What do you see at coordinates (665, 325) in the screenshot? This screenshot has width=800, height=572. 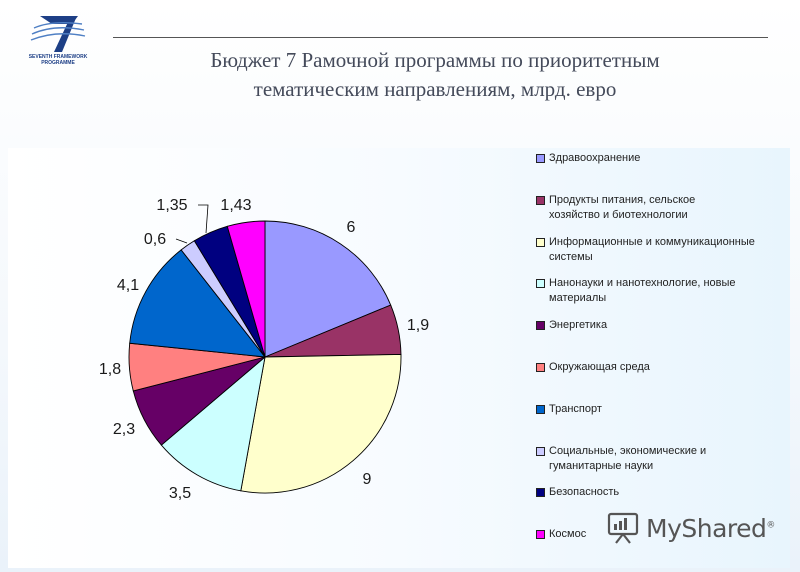 I see `legend-item: Энергетика` at bounding box center [665, 325].